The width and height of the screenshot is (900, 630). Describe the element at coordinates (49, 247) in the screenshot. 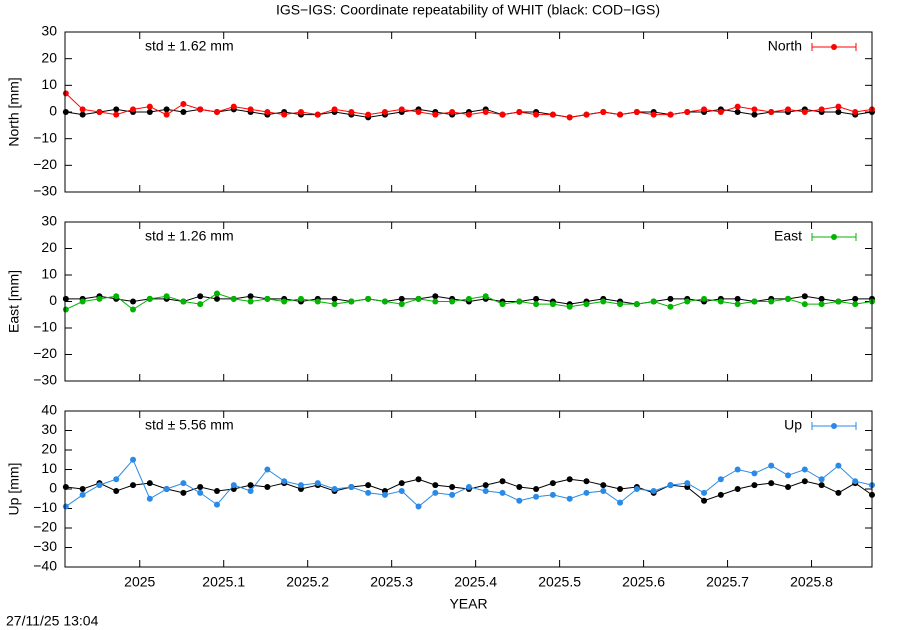

I see `y-tick-label: 20` at that location.